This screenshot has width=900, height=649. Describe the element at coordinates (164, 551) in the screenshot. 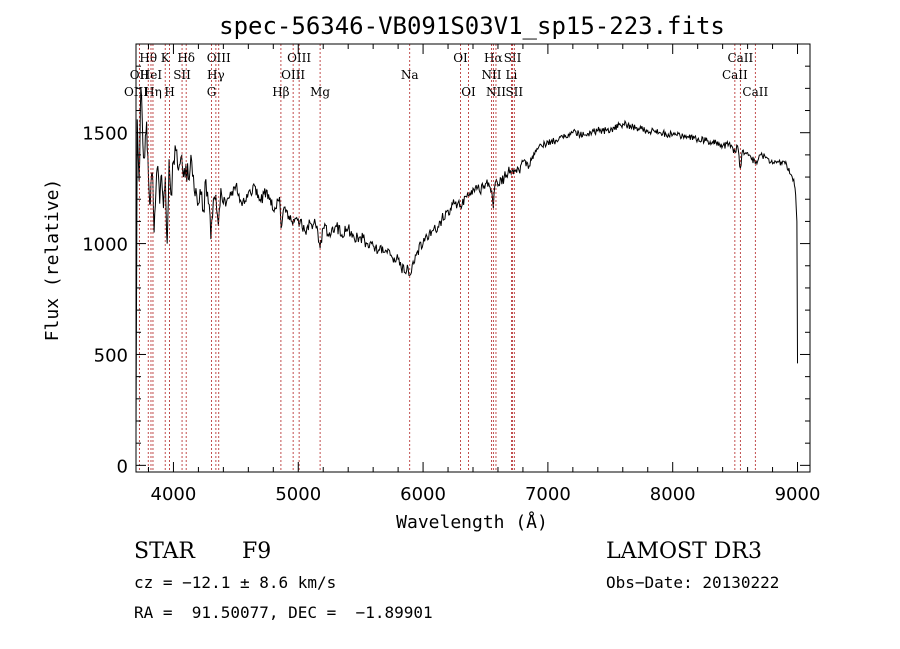

I see `object-class: STAR` at that location.